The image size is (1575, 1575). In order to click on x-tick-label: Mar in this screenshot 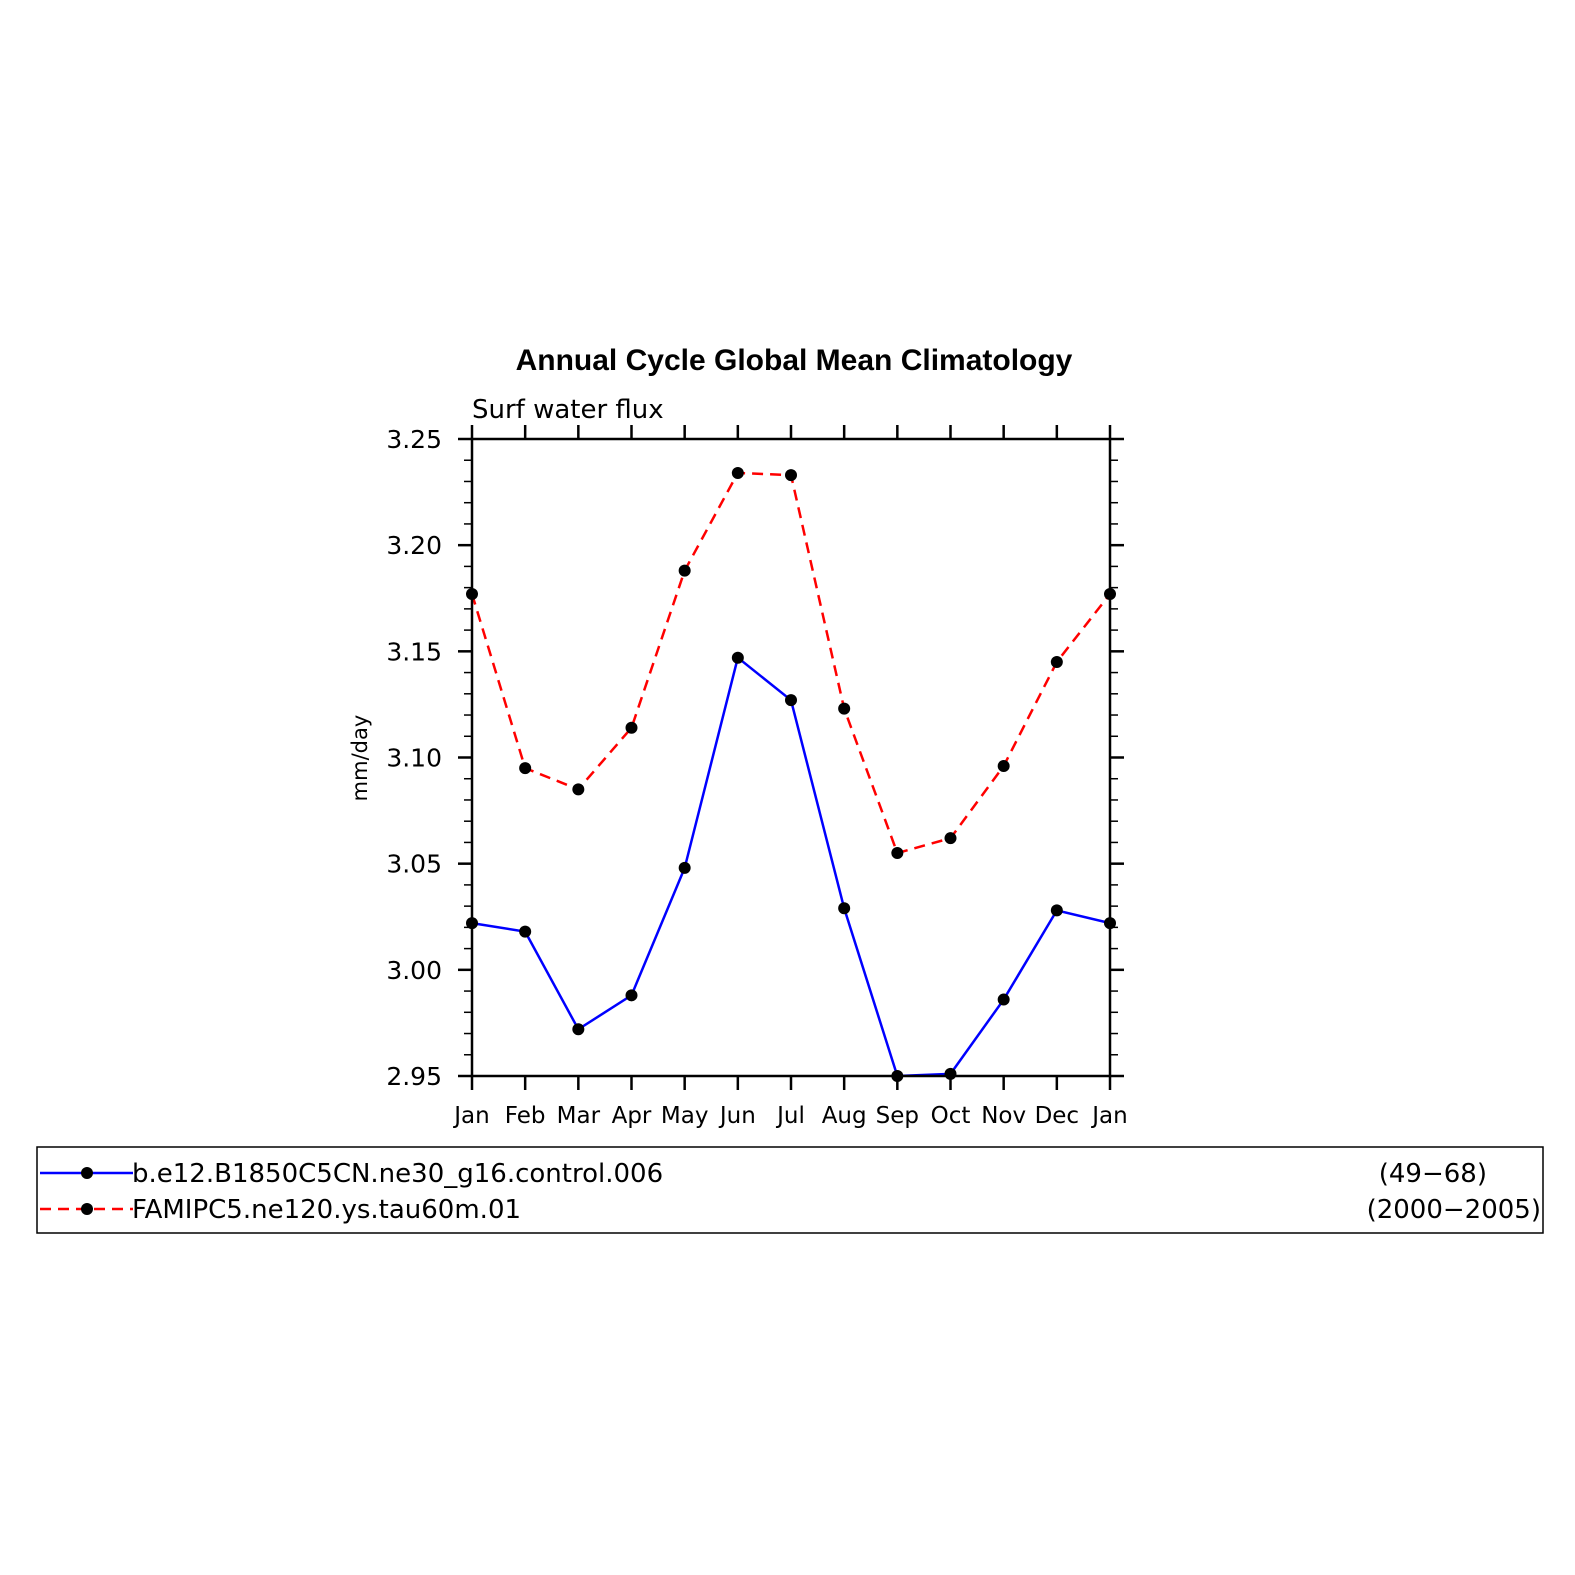, I will do `click(579, 1116)`.